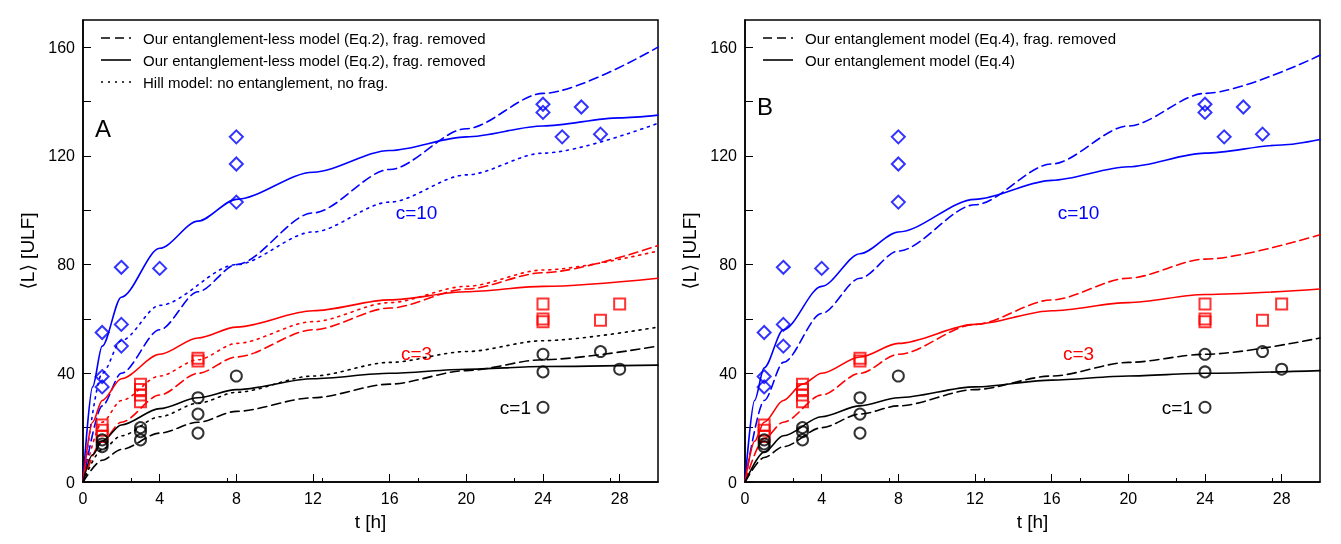  Describe the element at coordinates (266, 82) in the screenshot. I see `legend-label: Hill model: no entanglement, no frag.` at that location.